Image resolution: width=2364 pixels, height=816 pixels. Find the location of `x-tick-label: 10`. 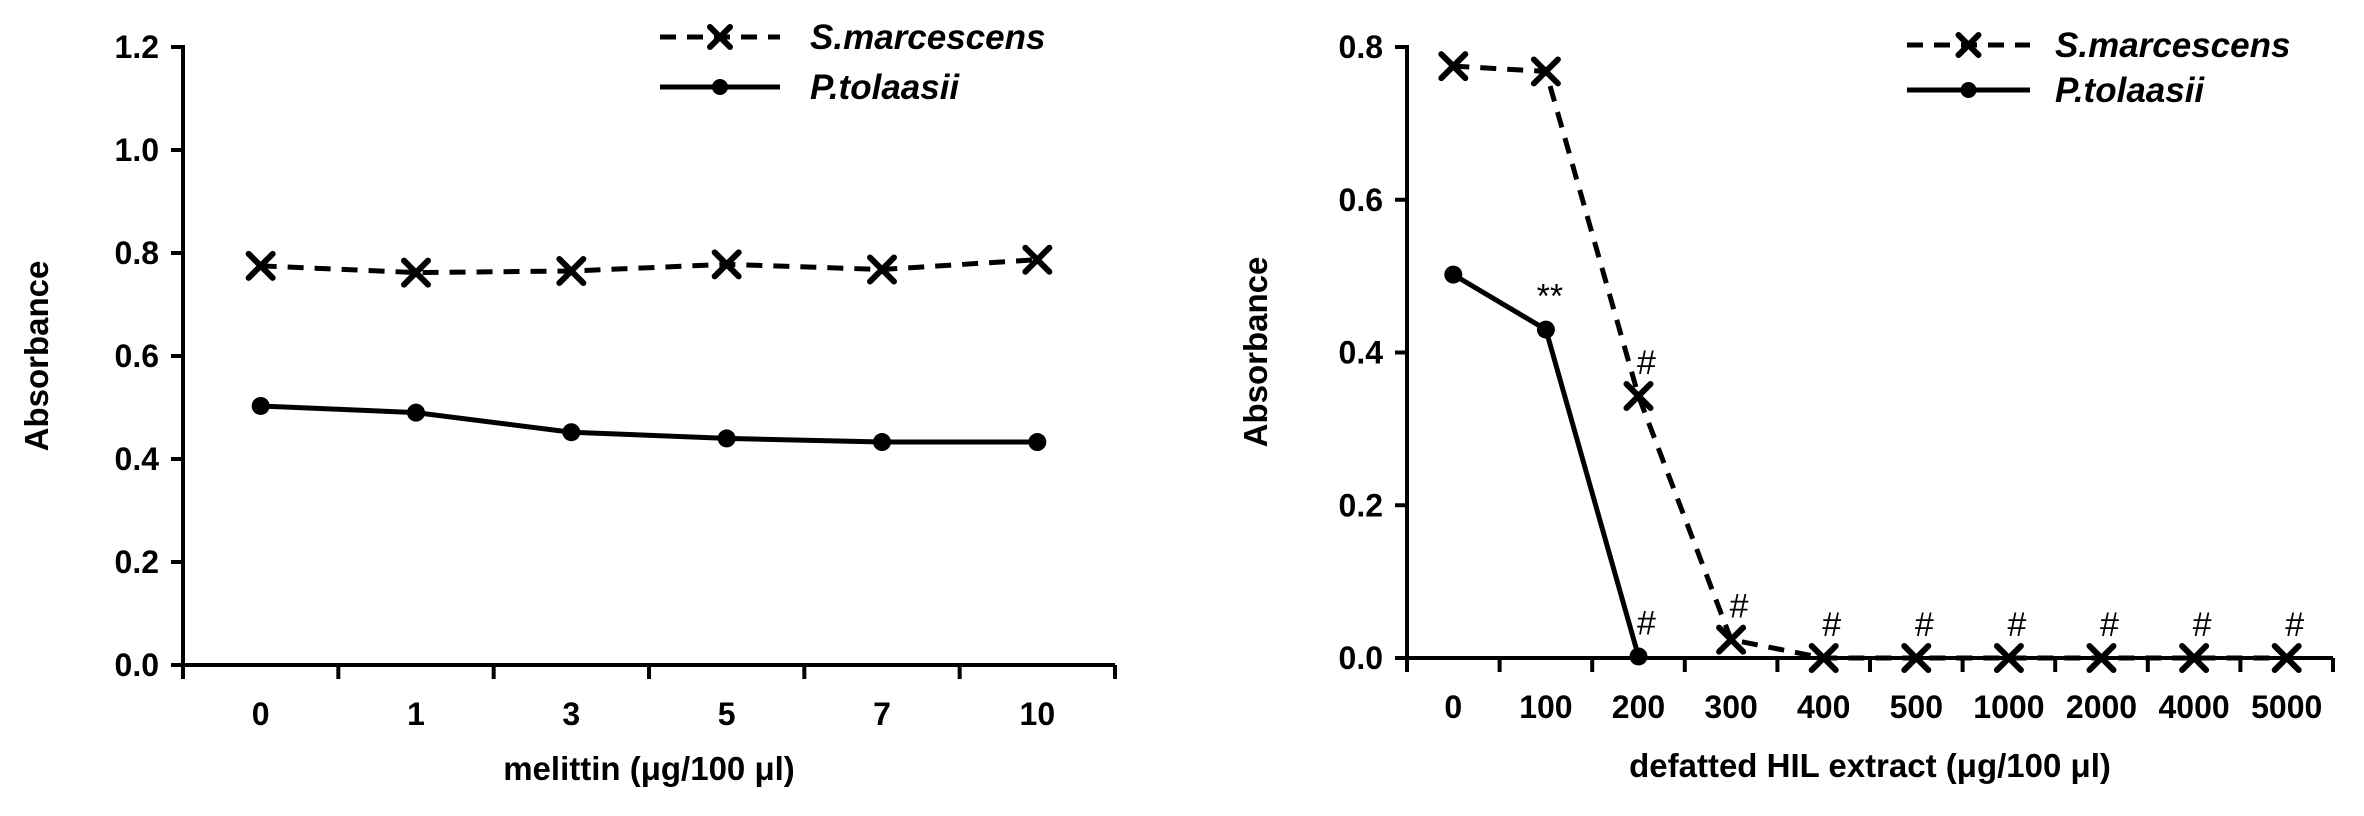

x-tick-label: 10 is located at coordinates (1038, 714).